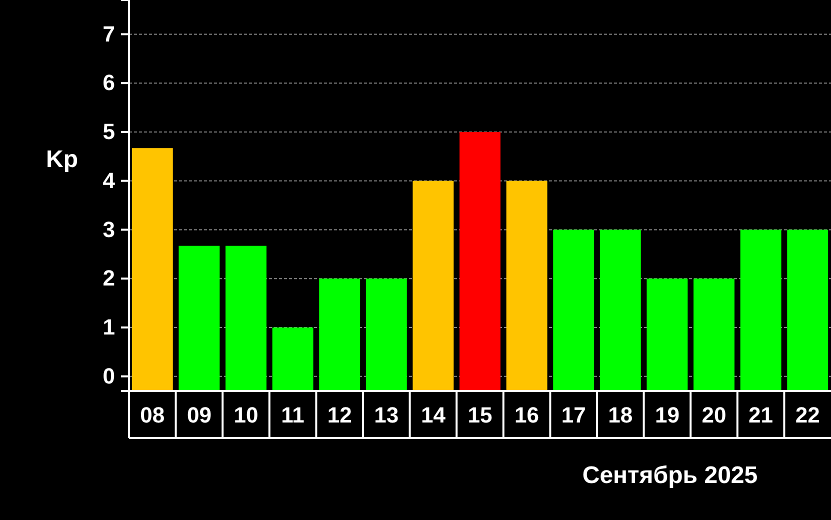  What do you see at coordinates (62, 159) in the screenshot?
I see `y-axis-title: Kp` at bounding box center [62, 159].